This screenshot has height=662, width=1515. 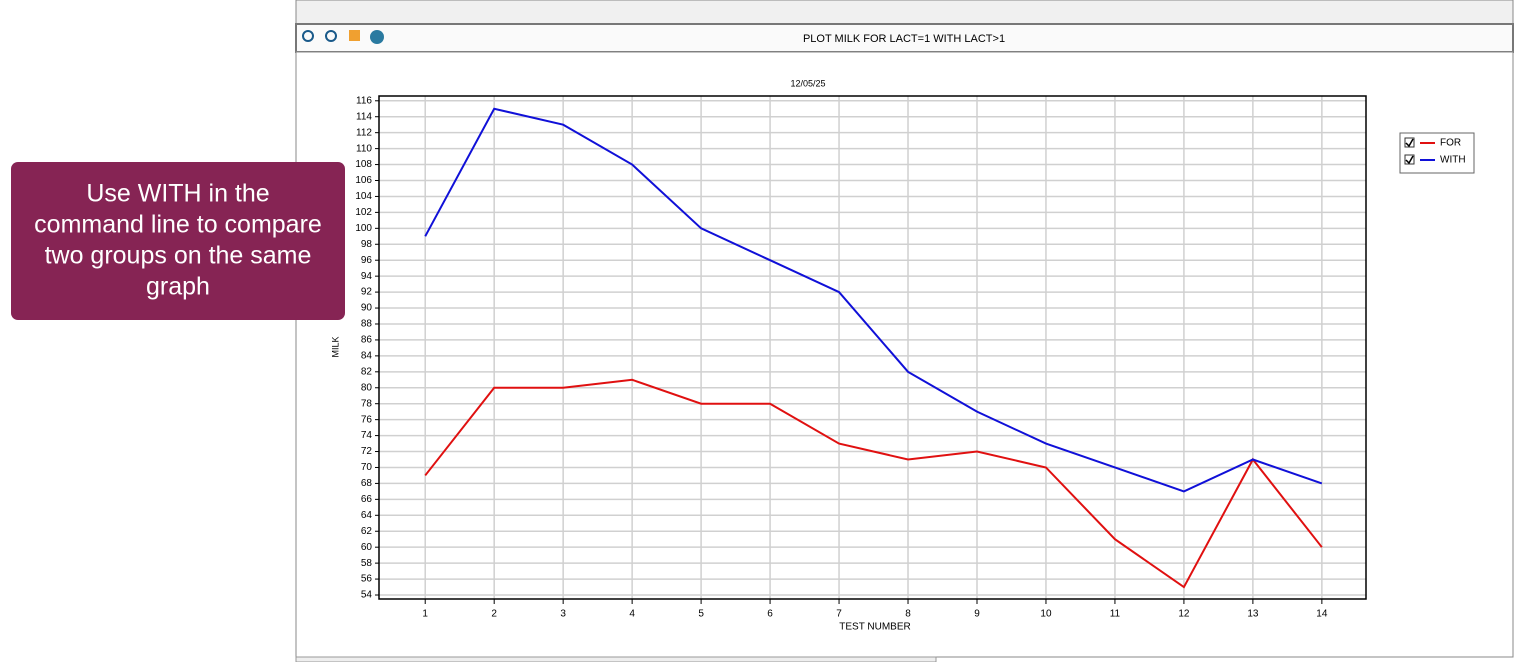 What do you see at coordinates (363, 196) in the screenshot?
I see `y-tick-label: 104` at bounding box center [363, 196].